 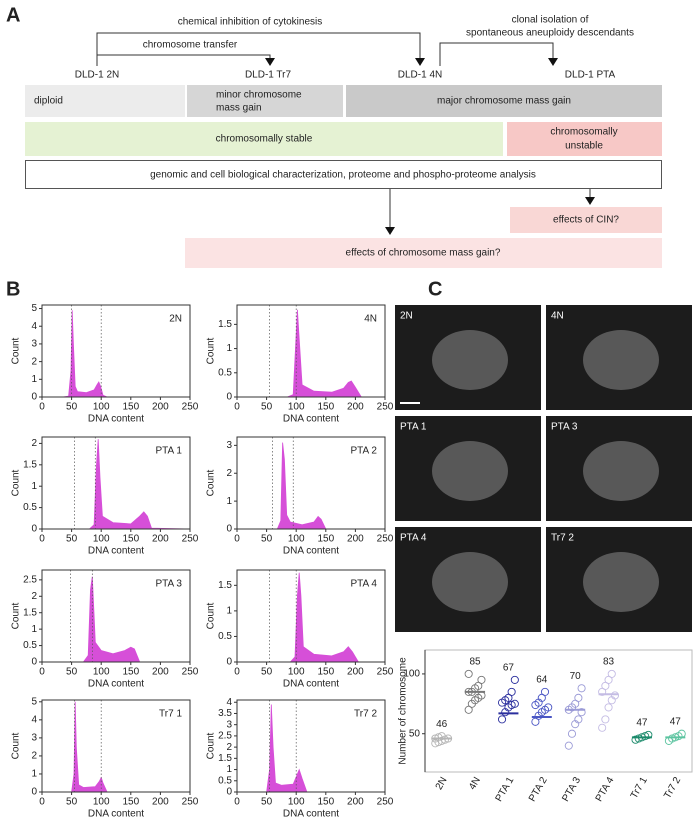 I want to click on box-text: major chromosome mass gain, so click(x=504, y=101).